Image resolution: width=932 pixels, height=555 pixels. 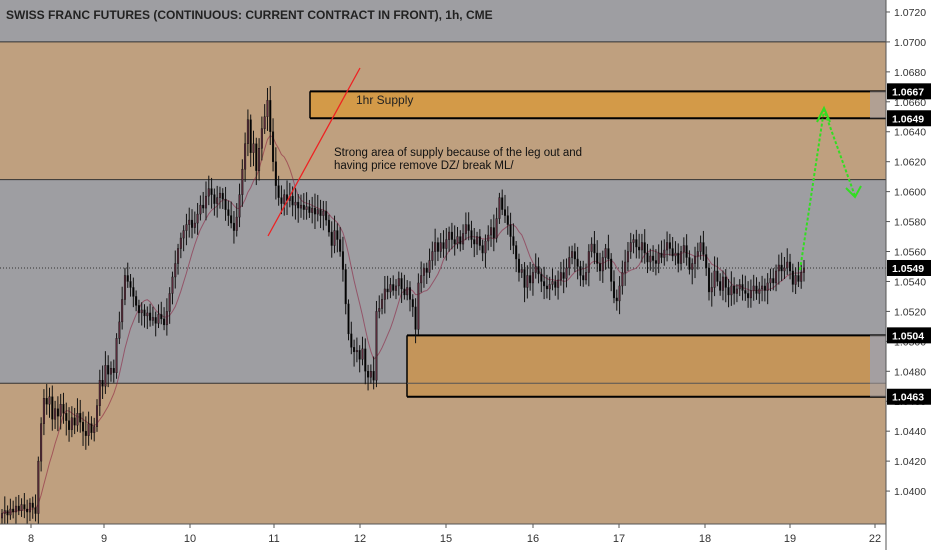 I want to click on y-tick-label: 1.0640, so click(x=910, y=133).